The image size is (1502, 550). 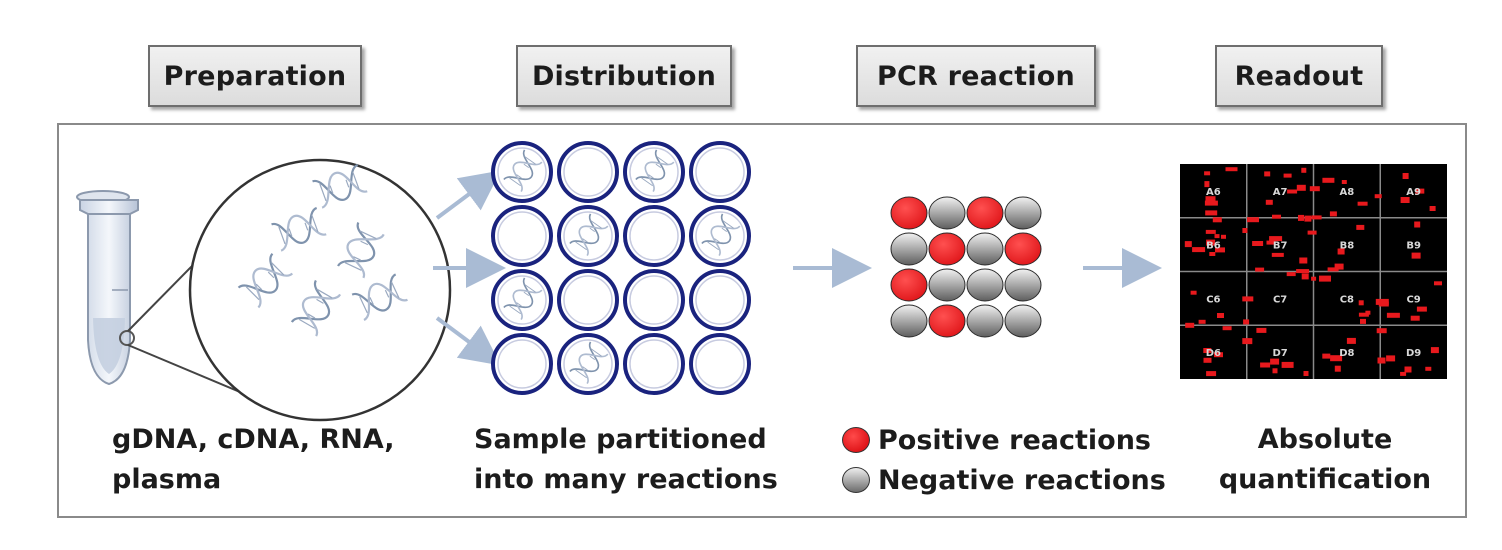 What do you see at coordinates (253, 439) in the screenshot?
I see `preparation-caption-line-1: gDNA, cDNA, RNA,` at bounding box center [253, 439].